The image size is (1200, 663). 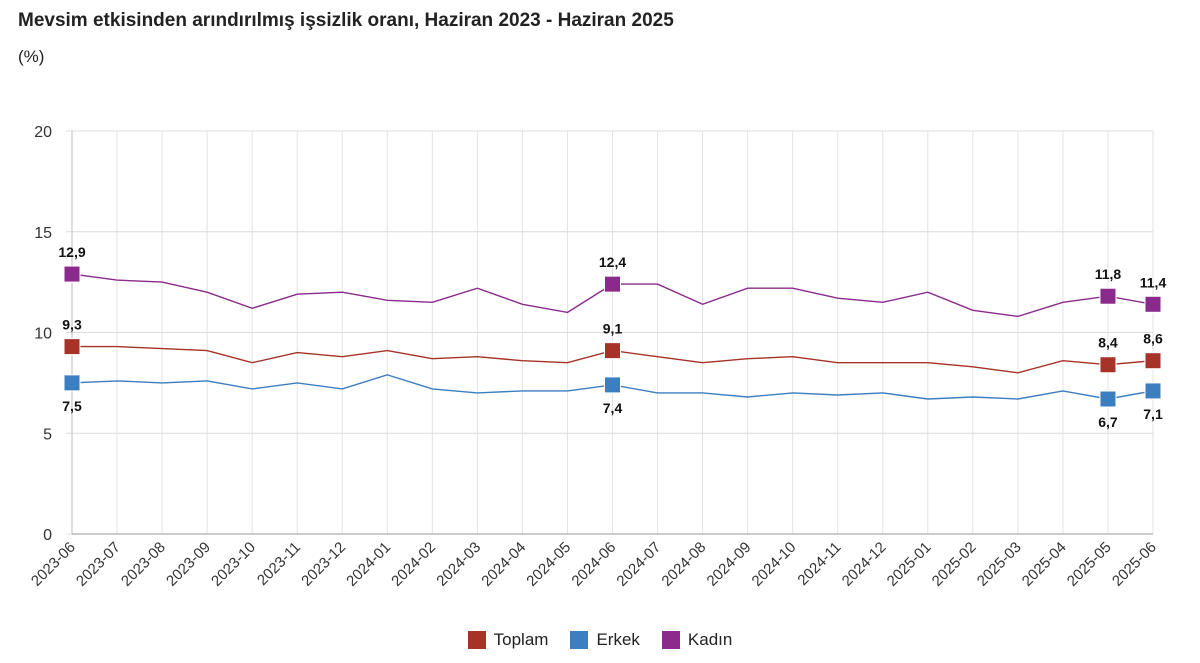 What do you see at coordinates (909, 564) in the screenshot?
I see `x-tick-label: 2025-01` at bounding box center [909, 564].